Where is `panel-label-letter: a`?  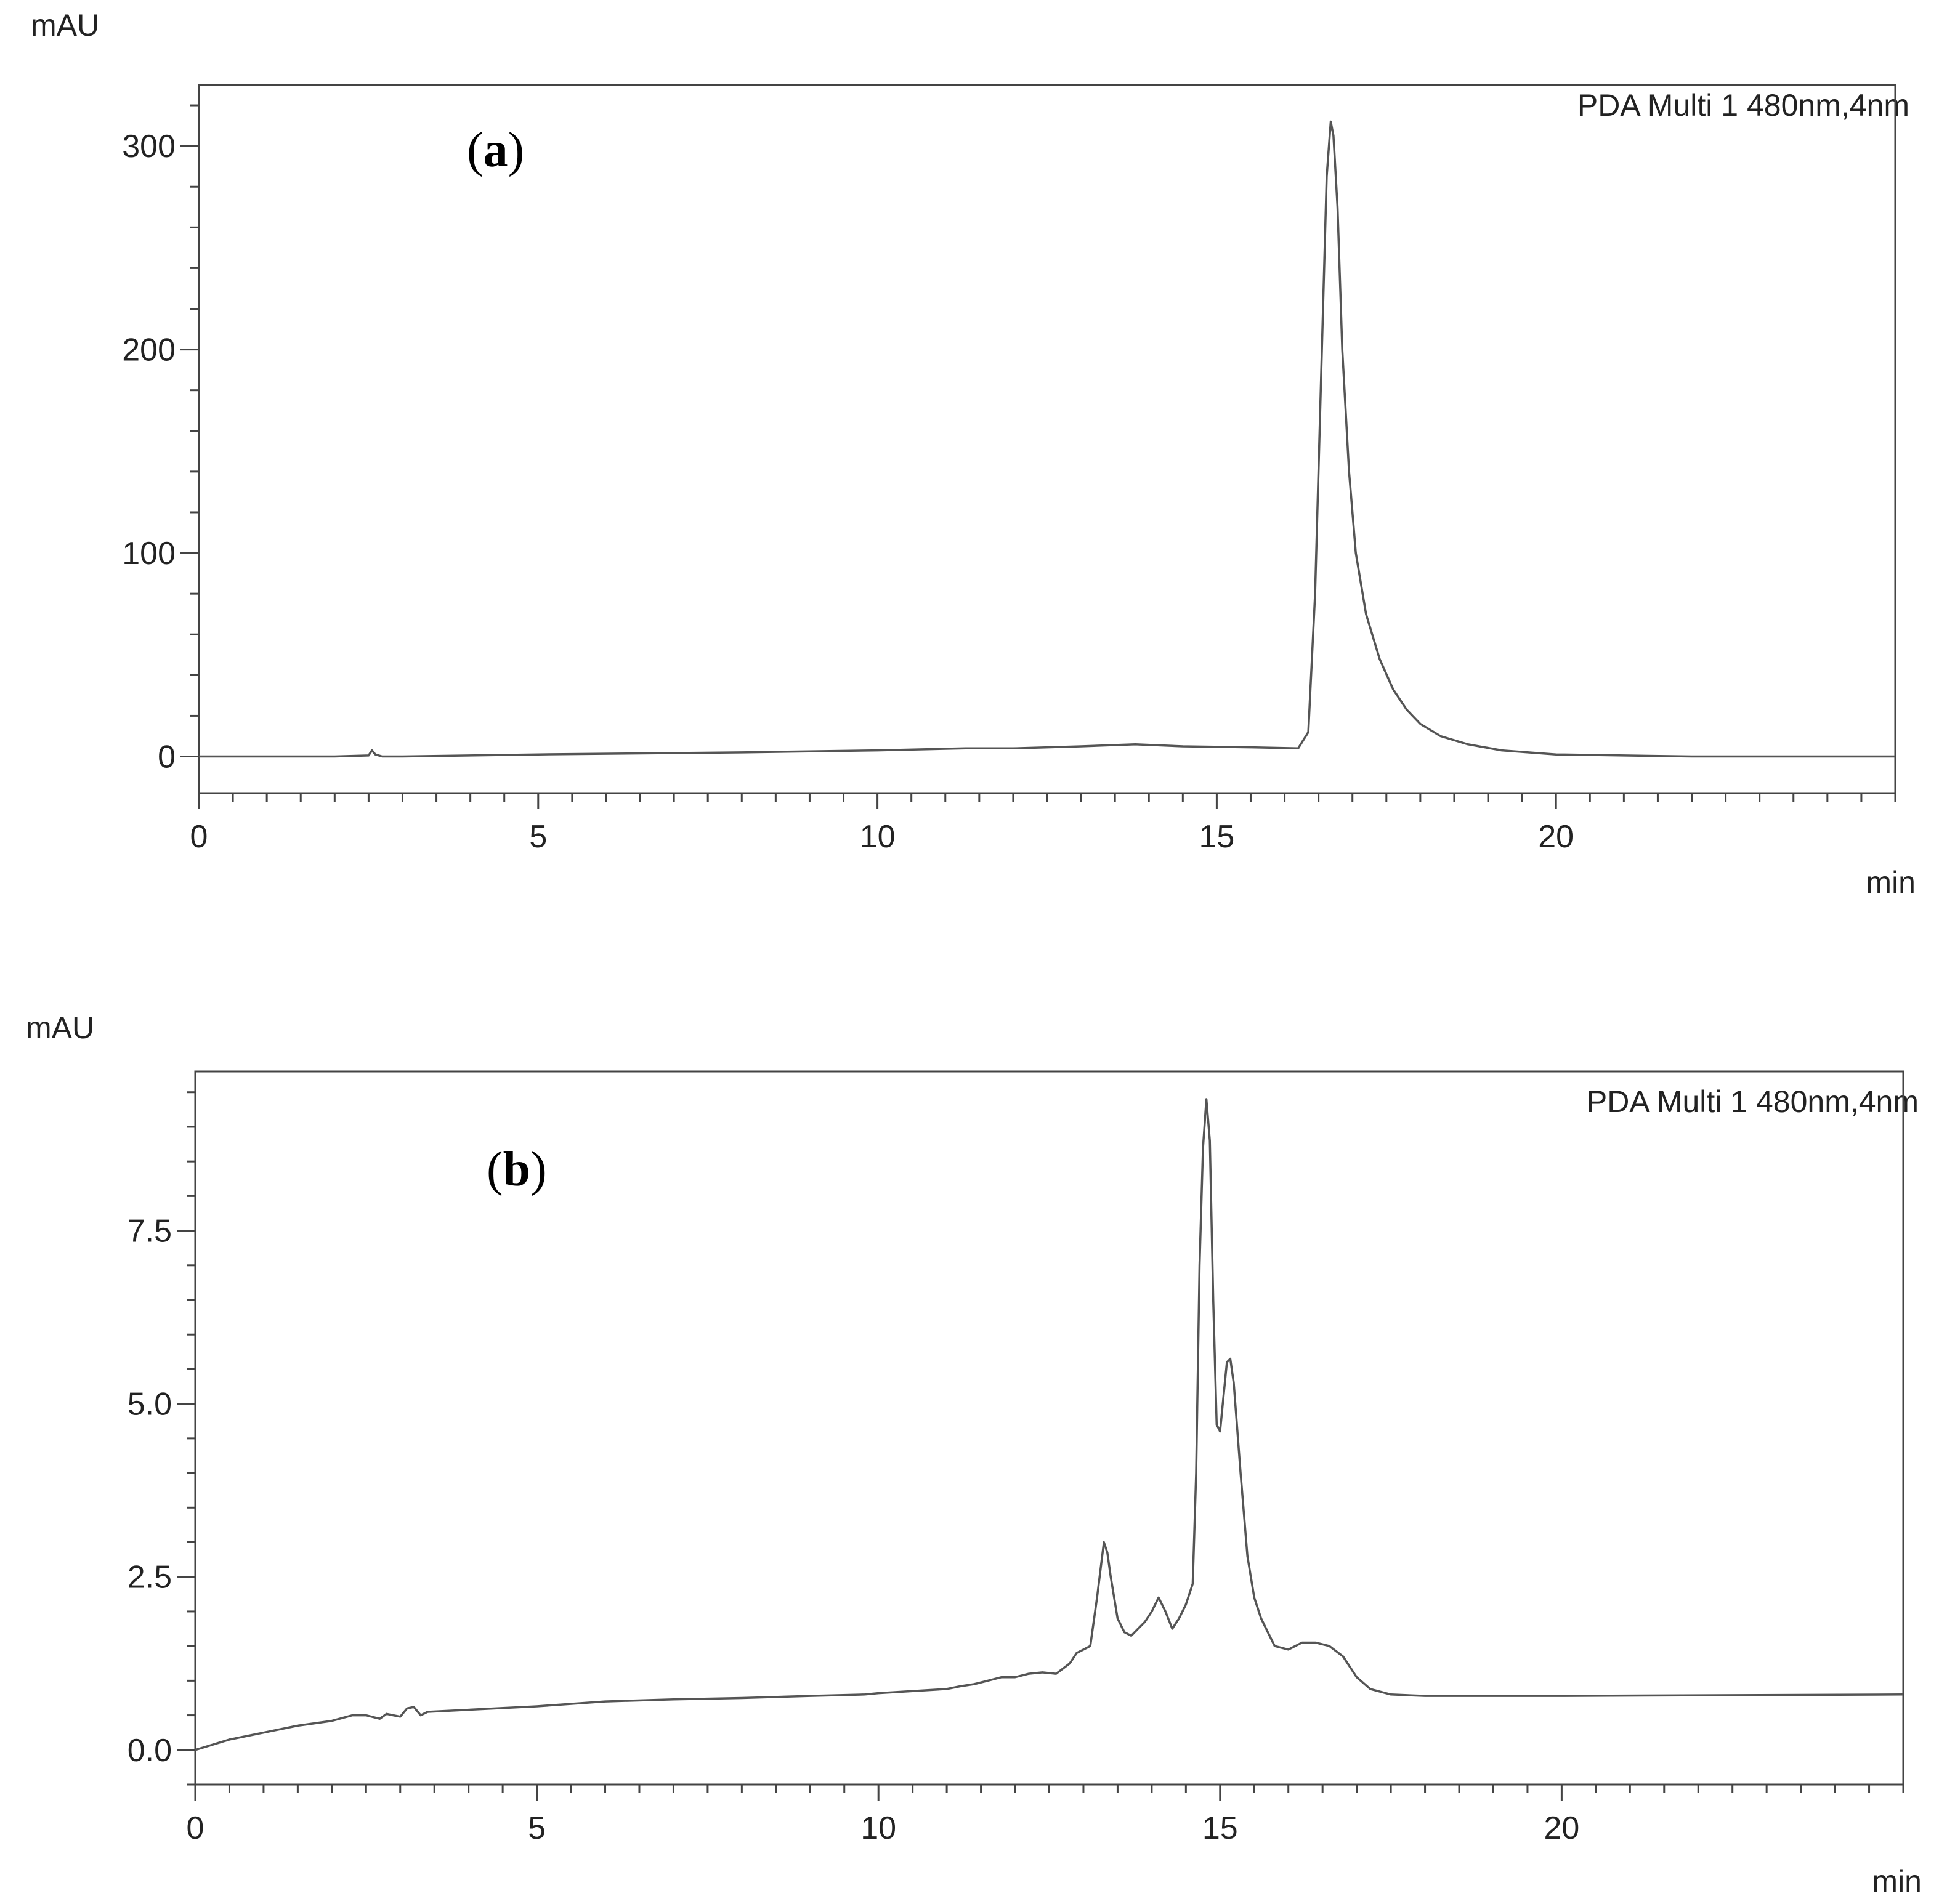 panel-label-letter: a is located at coordinates (496, 150).